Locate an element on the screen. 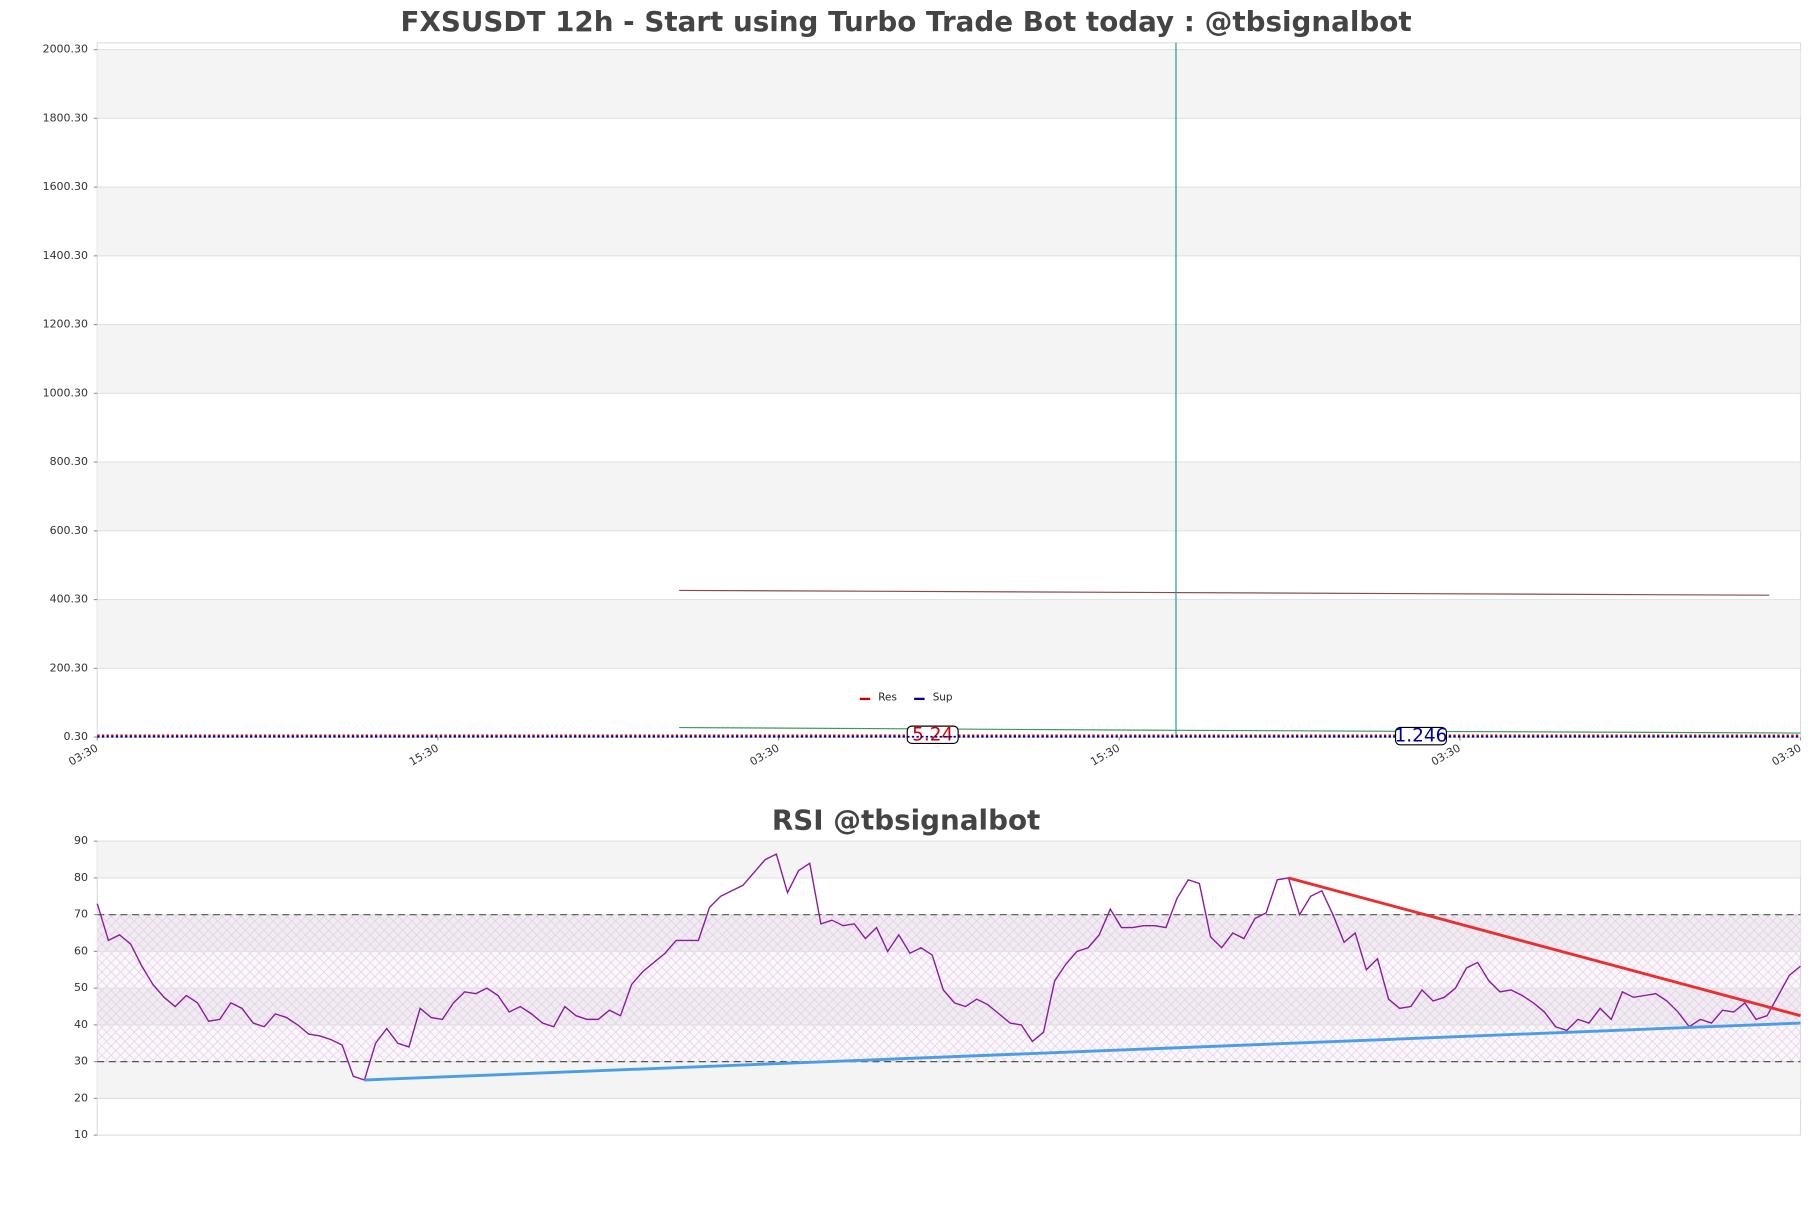 This screenshot has width=1811, height=1208. y-tick-label: 10 is located at coordinates (81, 1134).